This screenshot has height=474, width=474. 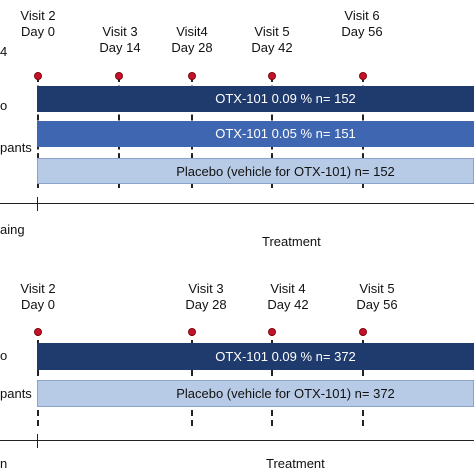 I want to click on treatment-arm-bar: Placebo (vehicle for OTX-101) n= 152, so click(x=255, y=171).